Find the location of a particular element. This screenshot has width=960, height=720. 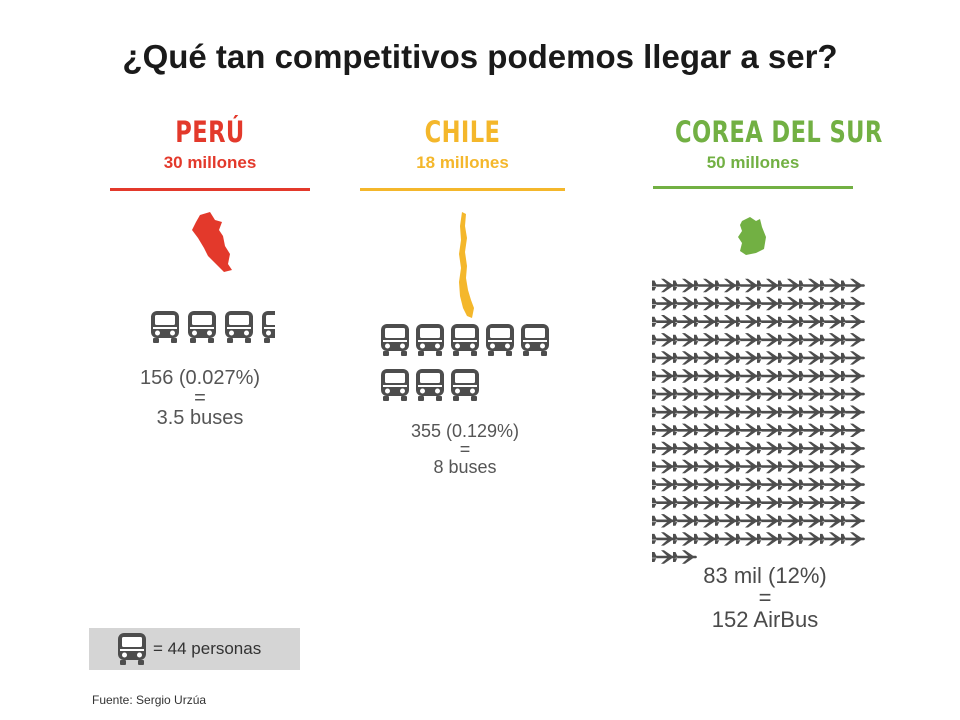

legend-box: = 44 personas is located at coordinates (194, 649).